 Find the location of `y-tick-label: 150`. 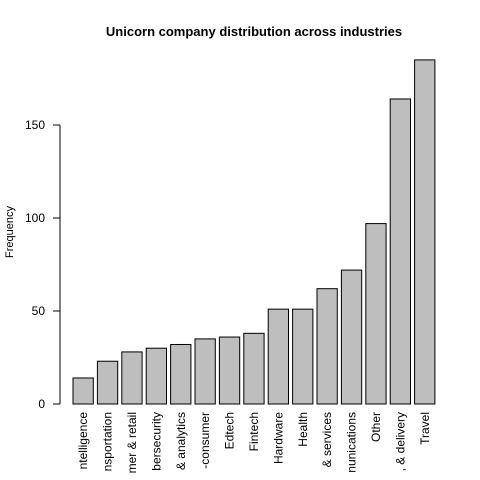

y-tick-label: 150 is located at coordinates (35, 125).